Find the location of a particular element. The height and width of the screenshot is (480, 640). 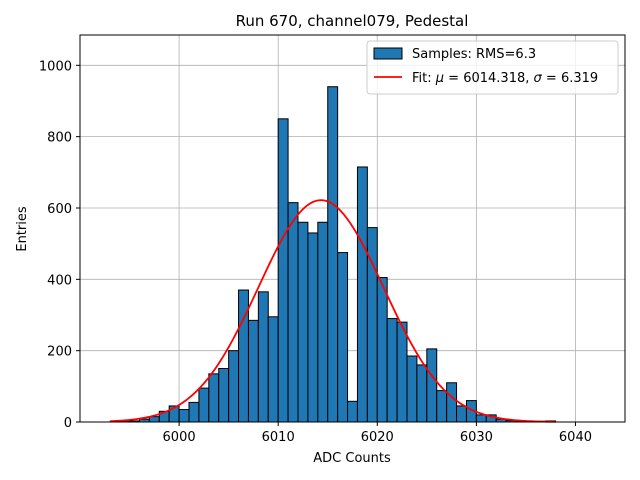

x-tick-label: 6030 is located at coordinates (476, 437).